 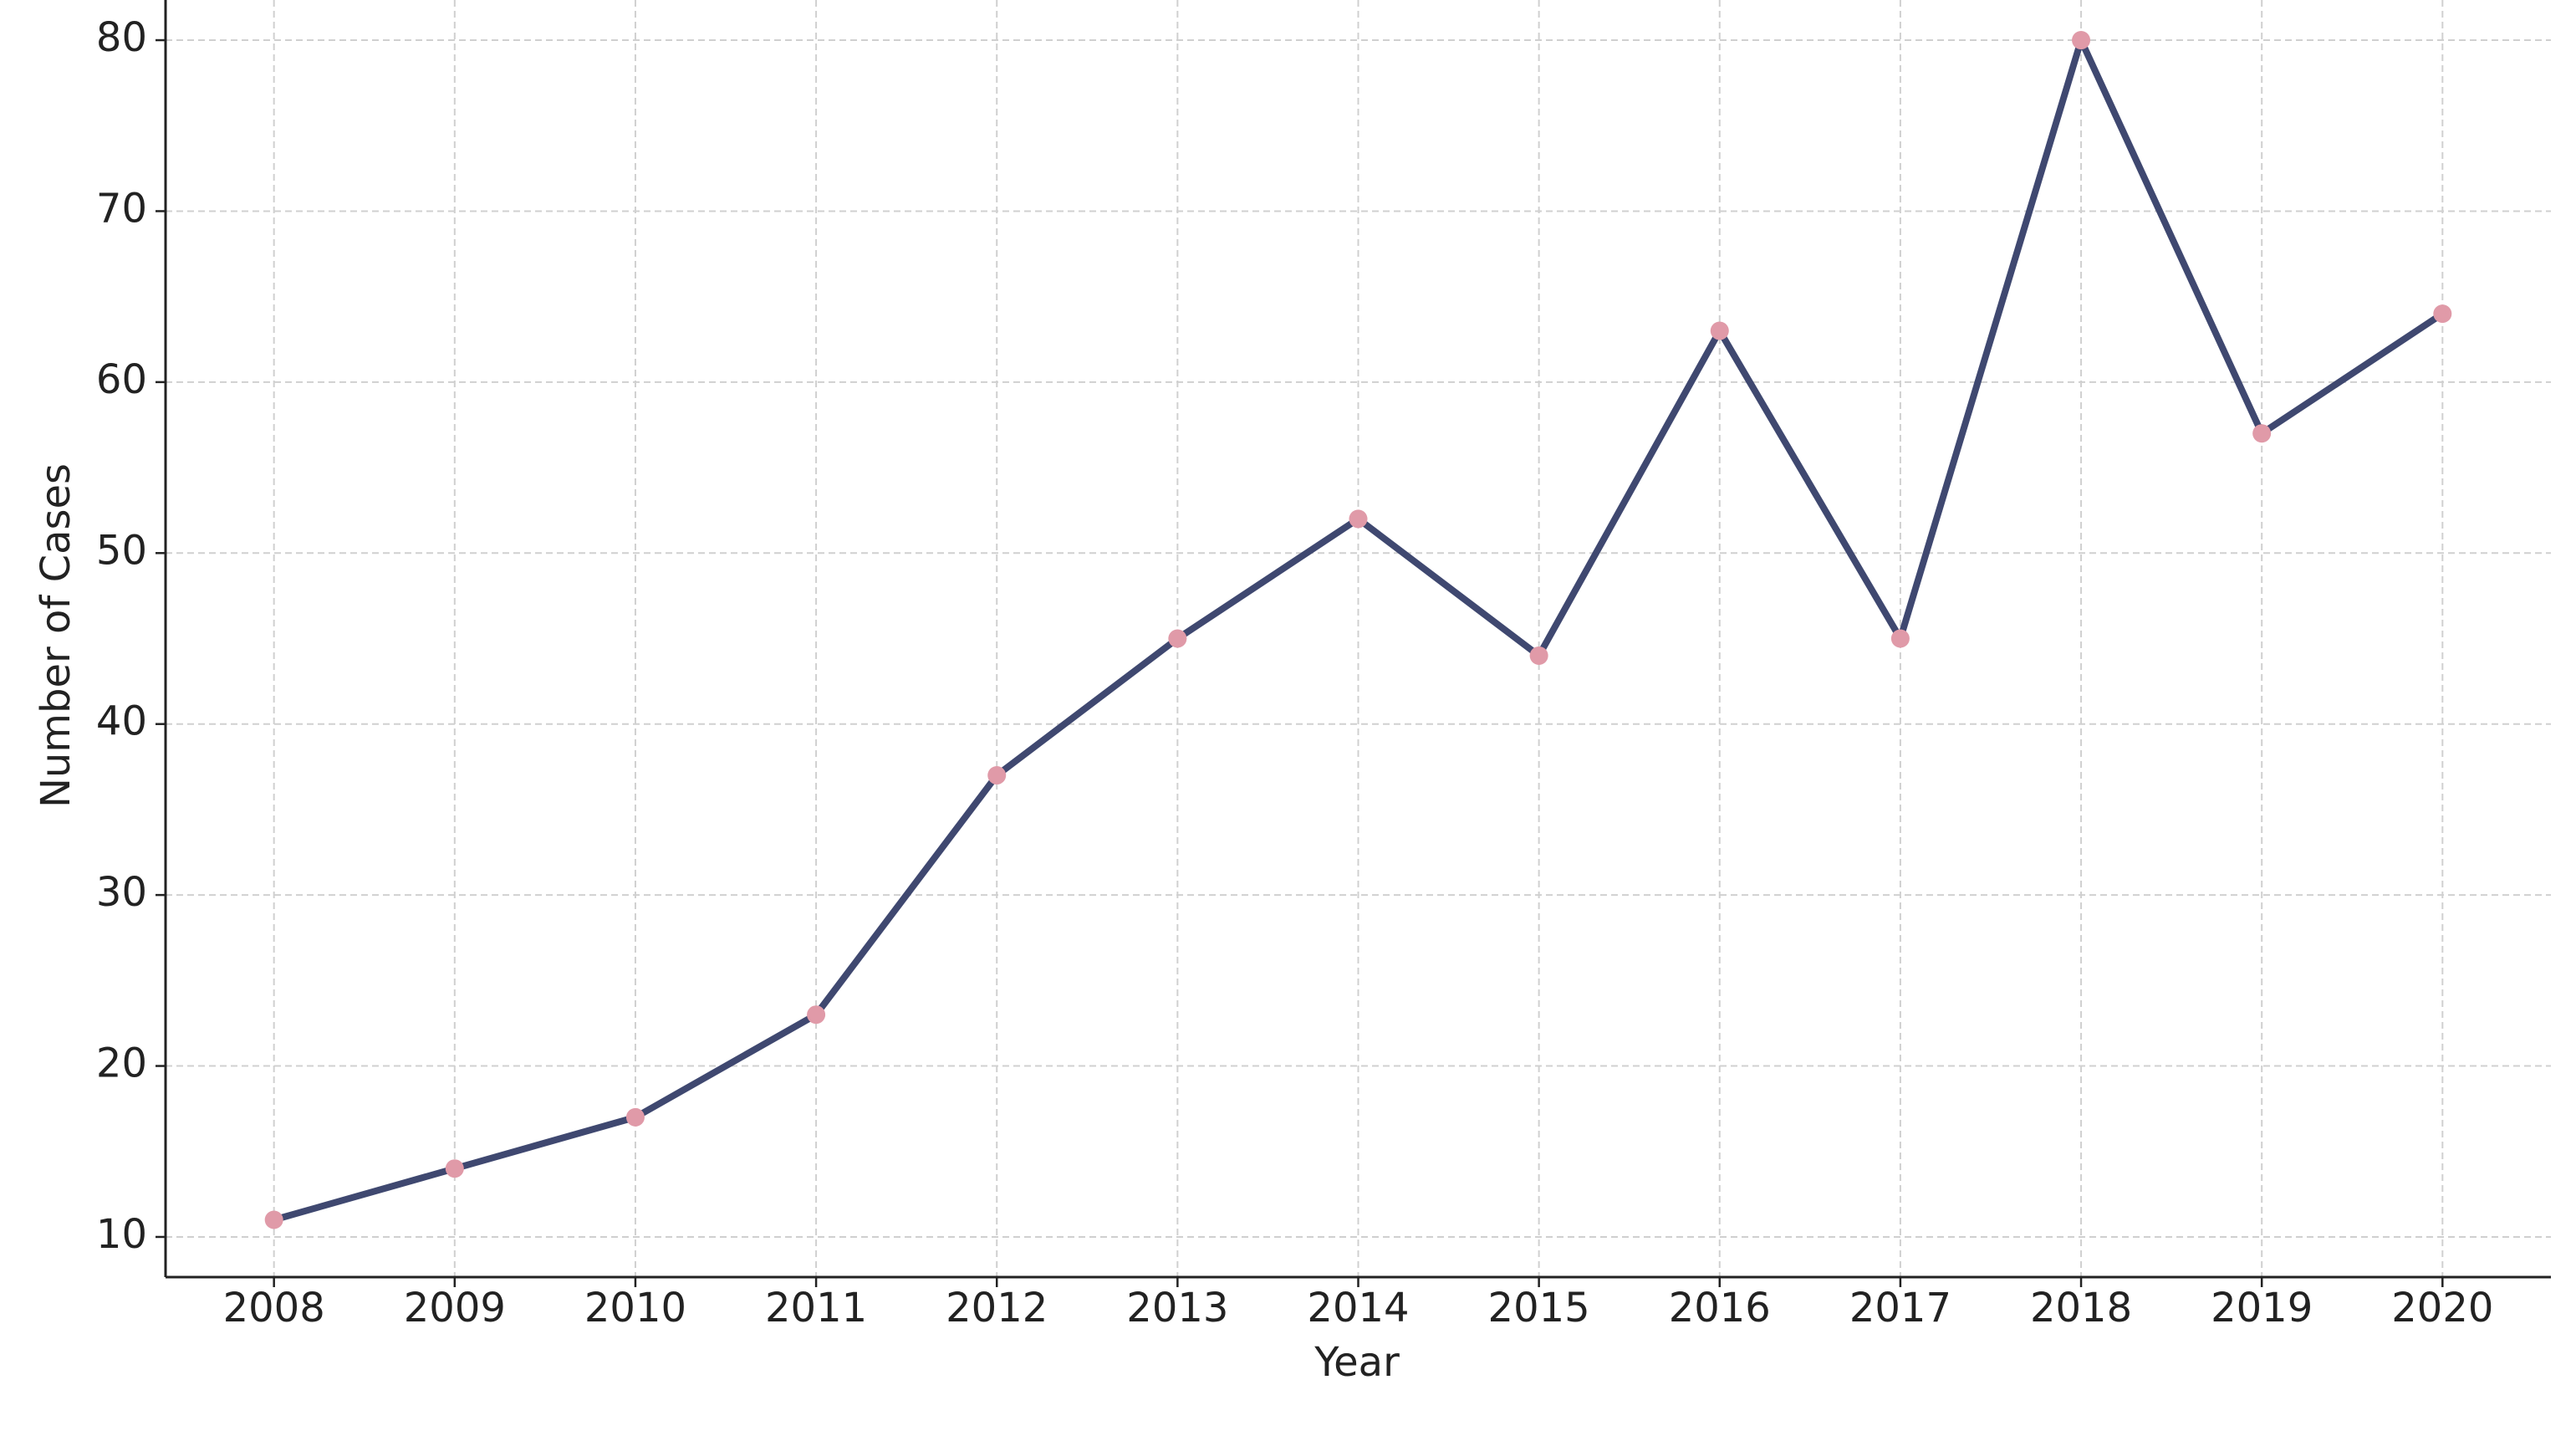 What do you see at coordinates (122, 379) in the screenshot?
I see `y-tick-label: 60` at bounding box center [122, 379].